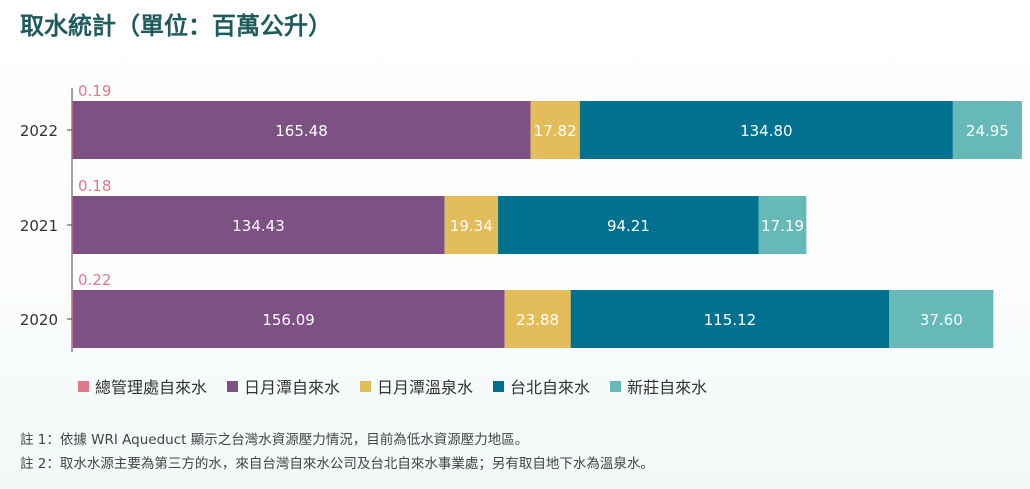  What do you see at coordinates (94, 186) in the screenshot?
I see `data-label: 0.18` at bounding box center [94, 186].